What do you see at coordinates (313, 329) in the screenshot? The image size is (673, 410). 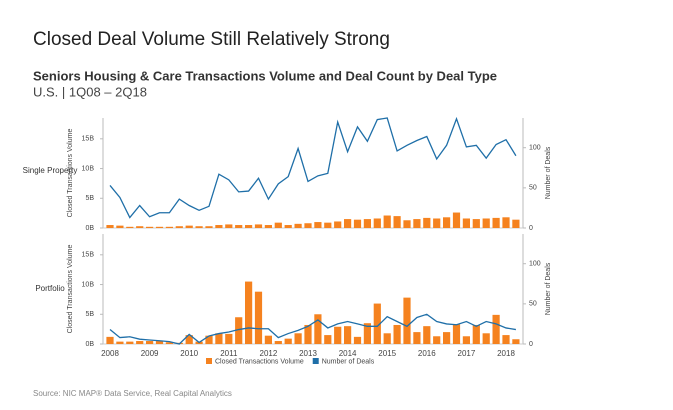 I see `line` at bounding box center [313, 329].